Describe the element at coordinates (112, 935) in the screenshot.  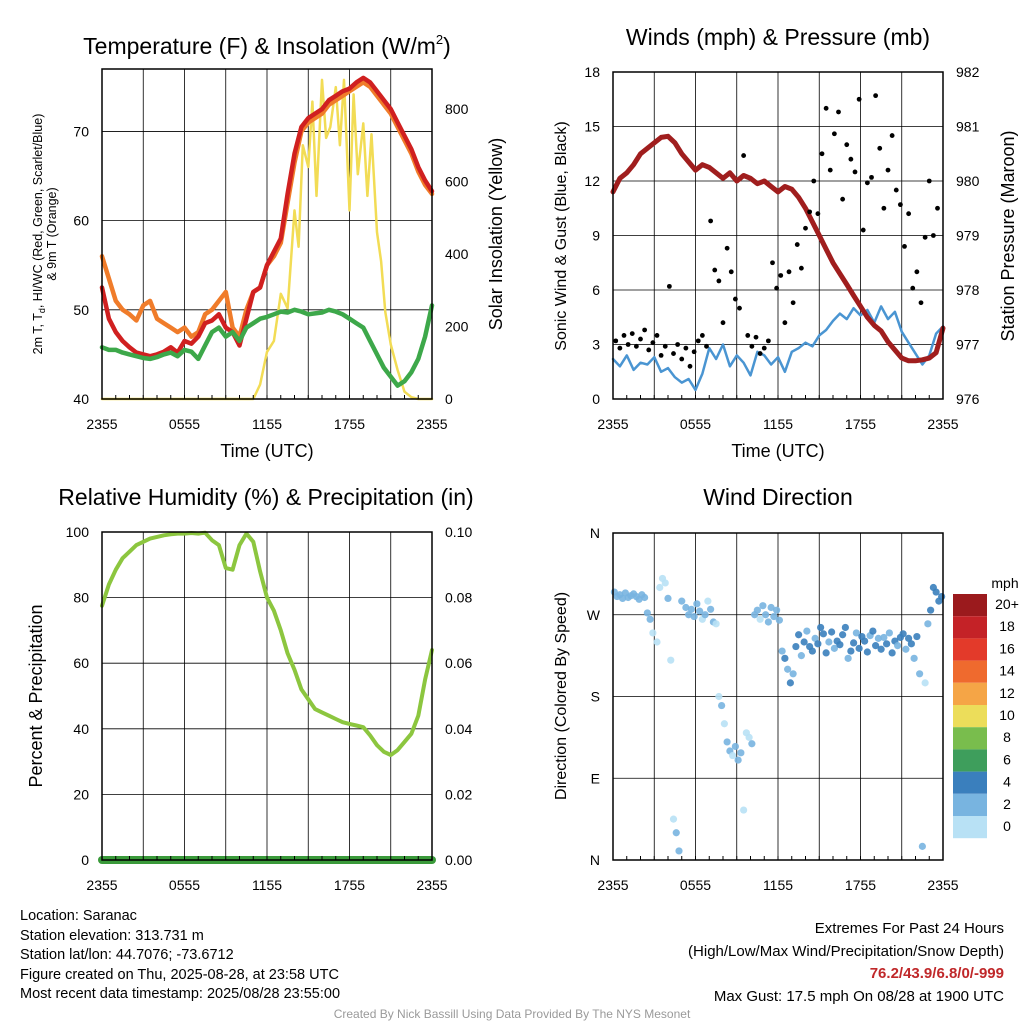
I see `elevation-text: Station elevation: 313.731 m` at that location.